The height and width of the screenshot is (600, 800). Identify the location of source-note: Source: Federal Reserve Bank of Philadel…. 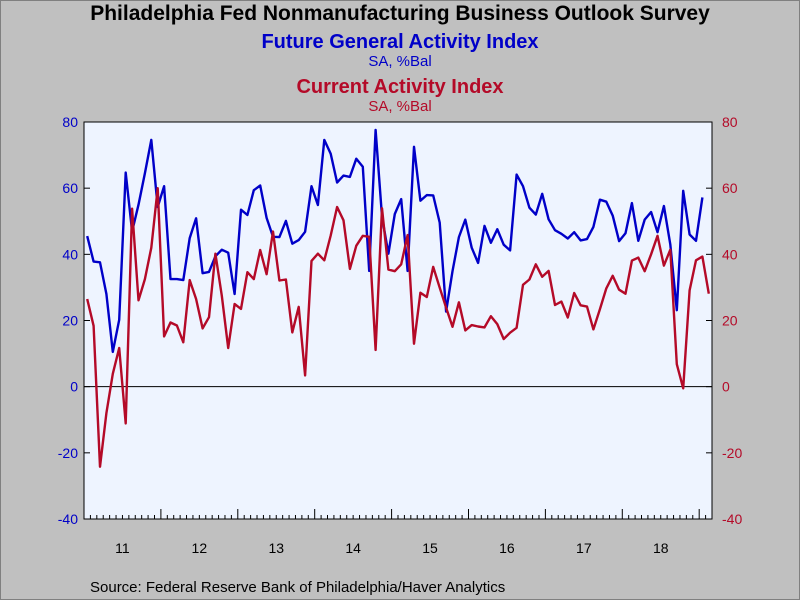
(298, 587).